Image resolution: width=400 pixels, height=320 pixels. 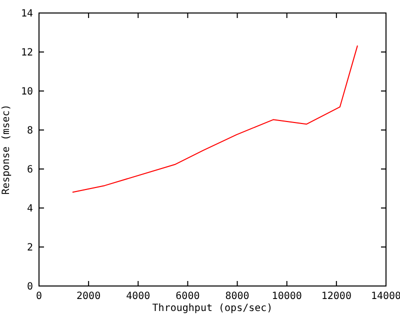 What do you see at coordinates (385, 296) in the screenshot?
I see `x-tick-label: 14000` at bounding box center [385, 296].